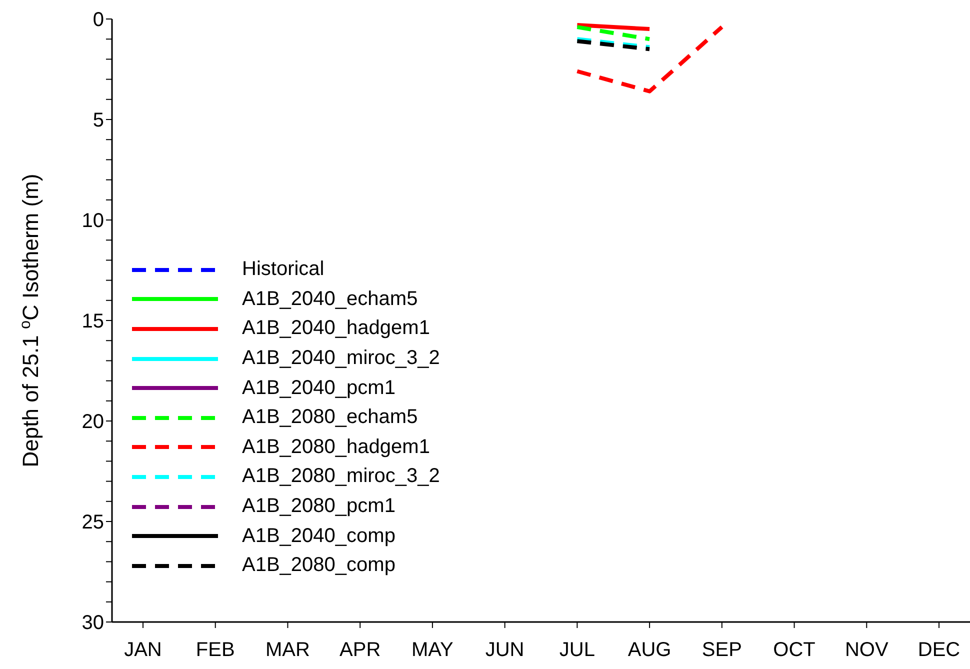  What do you see at coordinates (288, 650) in the screenshot?
I see `x-tick-label: MAR` at bounding box center [288, 650].